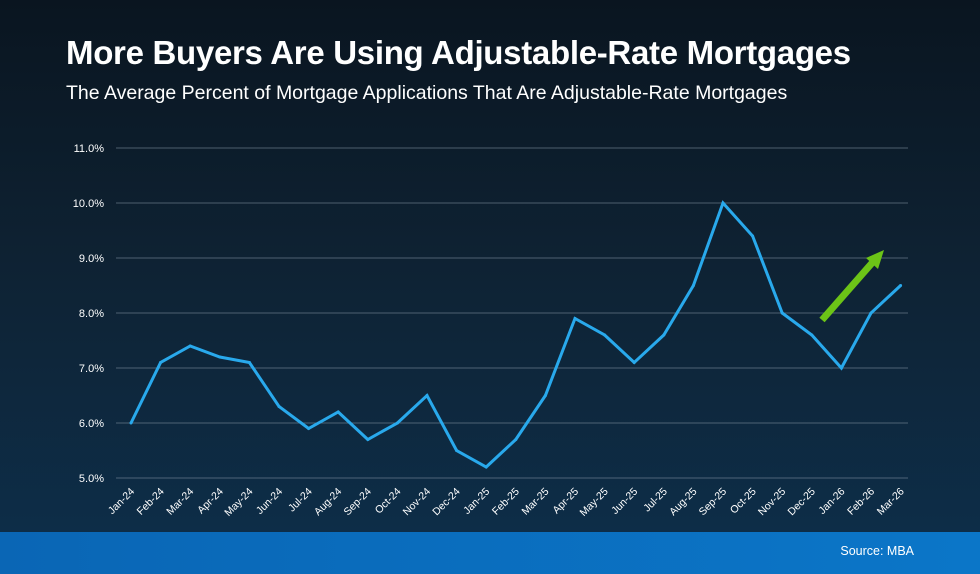  What do you see at coordinates (91, 424) in the screenshot?
I see `y-tick-label: 6.0%` at bounding box center [91, 424].